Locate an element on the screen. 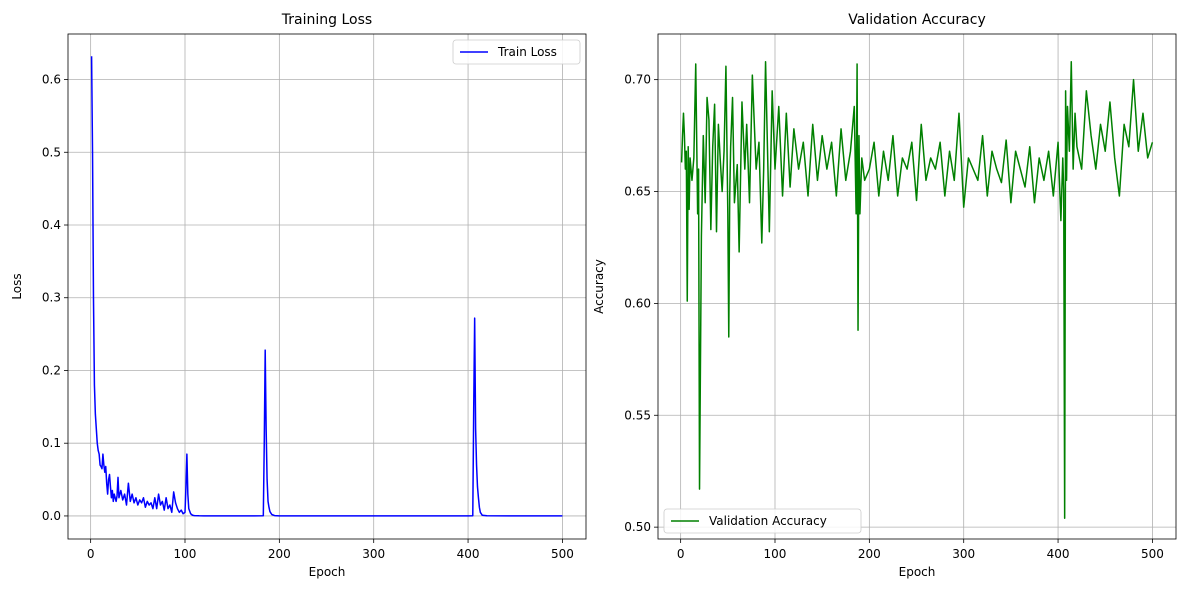 The width and height of the screenshot is (1189, 590). chart-title: Validation Accuracy is located at coordinates (917, 20).